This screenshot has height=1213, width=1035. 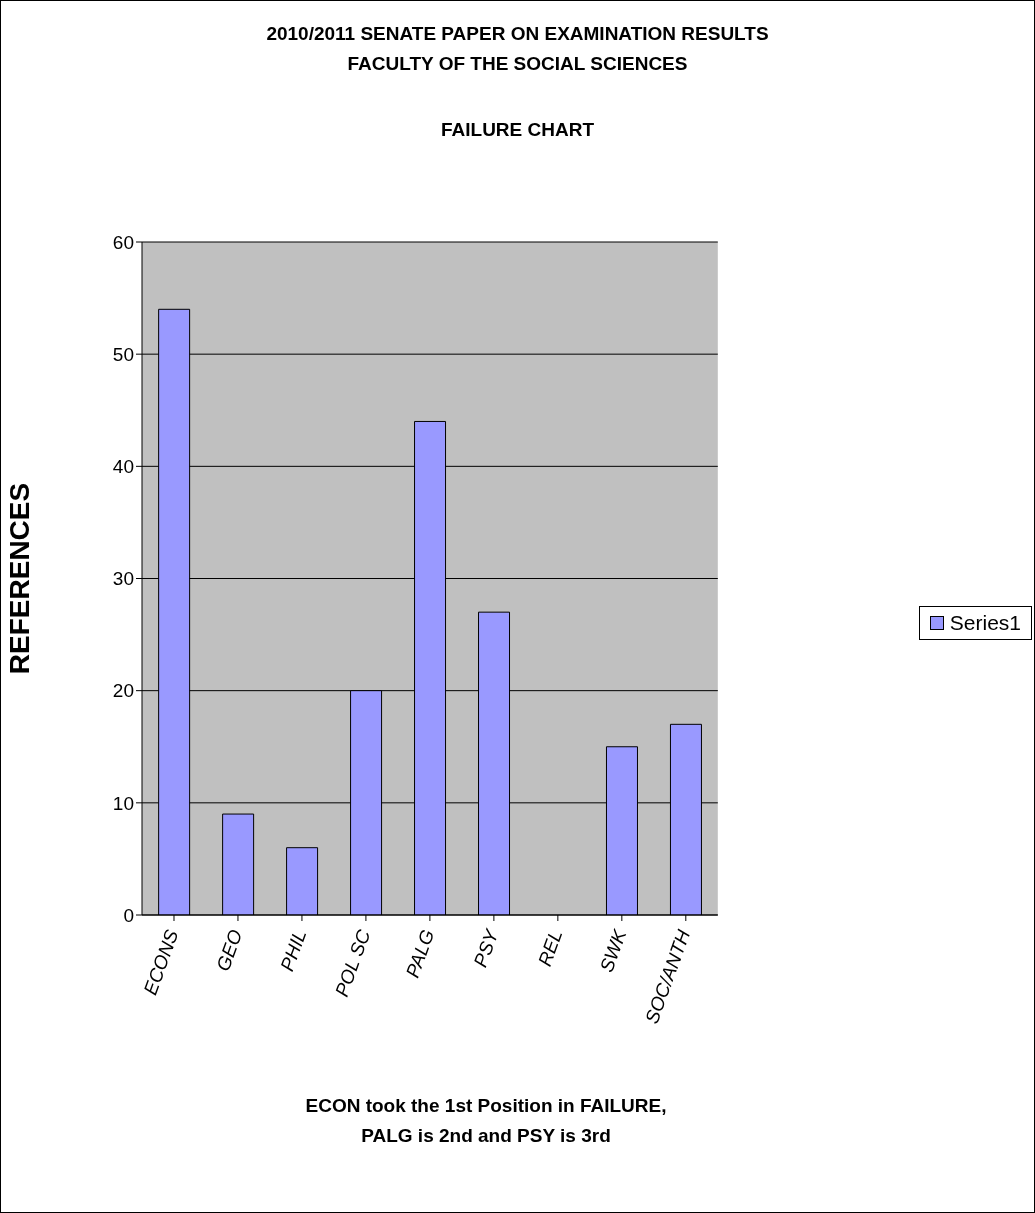 What do you see at coordinates (420, 953) in the screenshot?
I see `x-tick-label: PALG` at bounding box center [420, 953].